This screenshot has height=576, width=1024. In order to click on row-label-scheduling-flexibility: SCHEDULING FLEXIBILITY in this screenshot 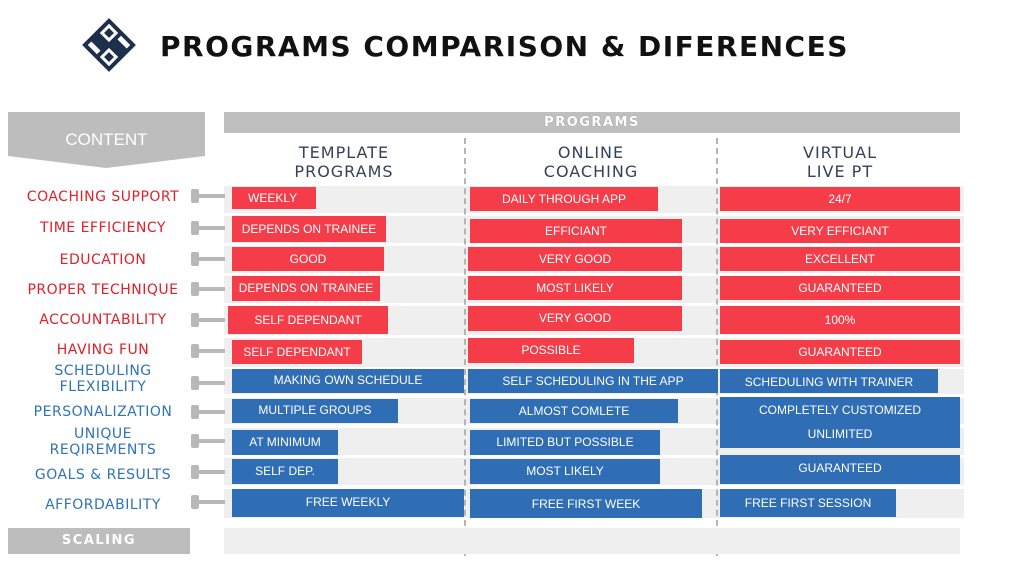, I will do `click(103, 379)`.